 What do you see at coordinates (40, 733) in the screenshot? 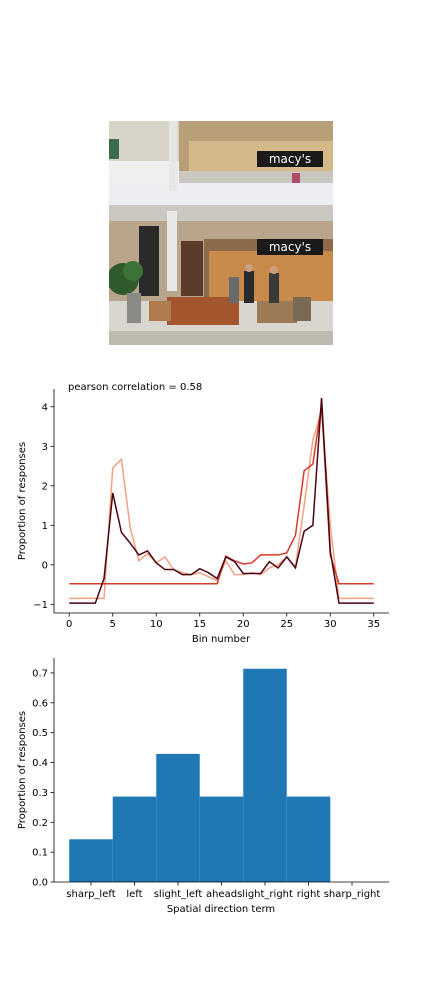
I see `y-tick-label: 0.5` at bounding box center [40, 733].